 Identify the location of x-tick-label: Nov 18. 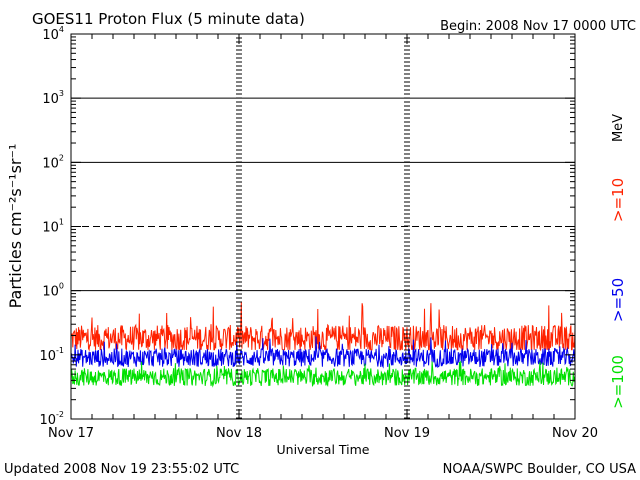
(239, 433).